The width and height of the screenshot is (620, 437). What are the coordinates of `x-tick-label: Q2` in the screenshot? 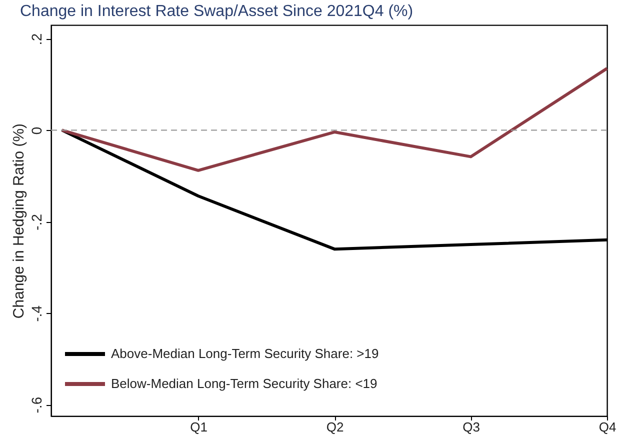 It's located at (335, 427).